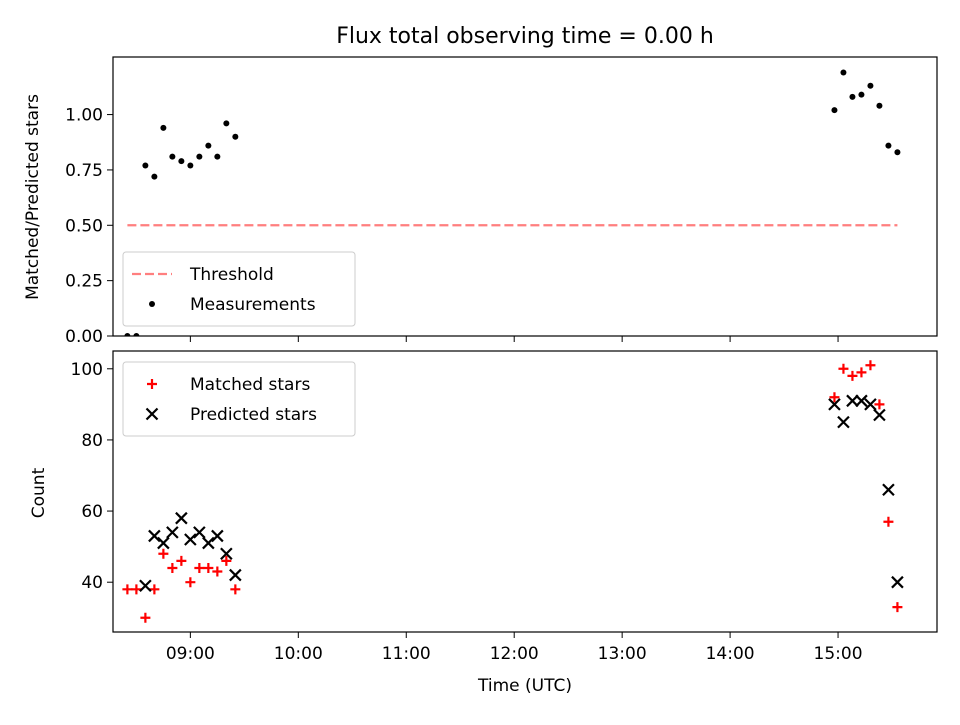 The height and width of the screenshot is (725, 960). Describe the element at coordinates (525, 36) in the screenshot. I see `chart-title: Flux total observing time = 0.00 h` at that location.